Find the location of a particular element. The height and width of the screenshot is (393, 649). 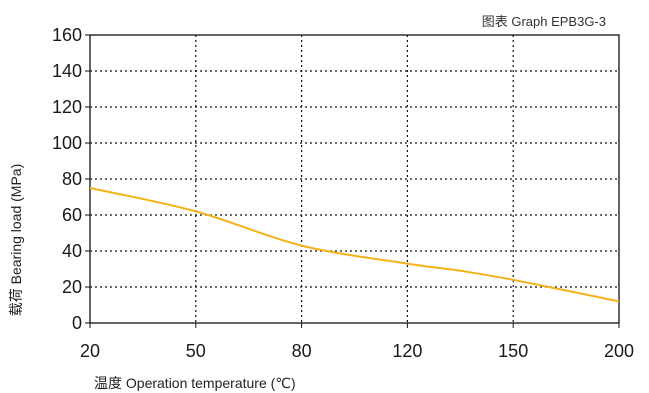

y-tick-label: 0 is located at coordinates (77, 323).